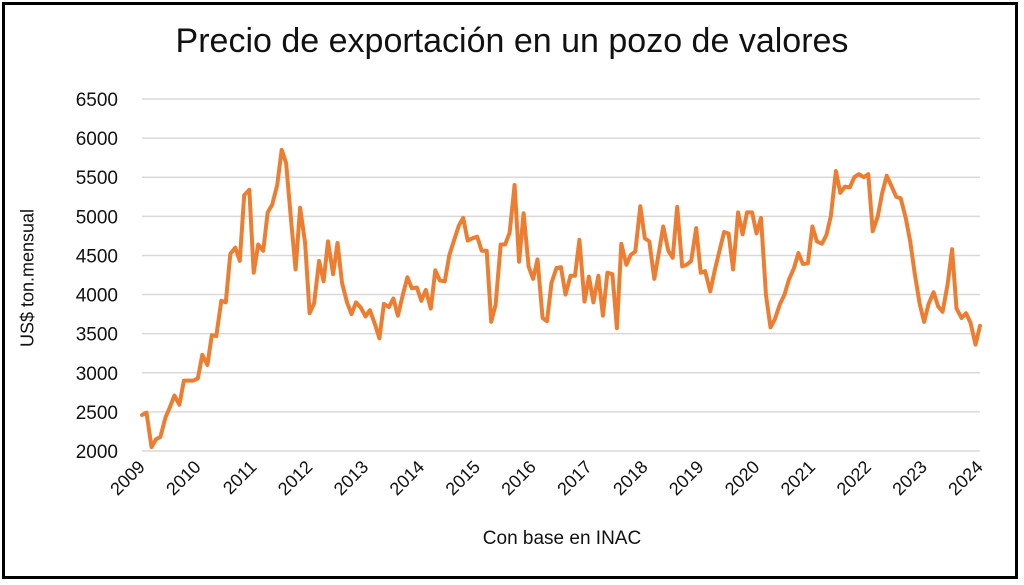 The image size is (1024, 585). I want to click on y-tick-label: 2000, so click(97, 452).